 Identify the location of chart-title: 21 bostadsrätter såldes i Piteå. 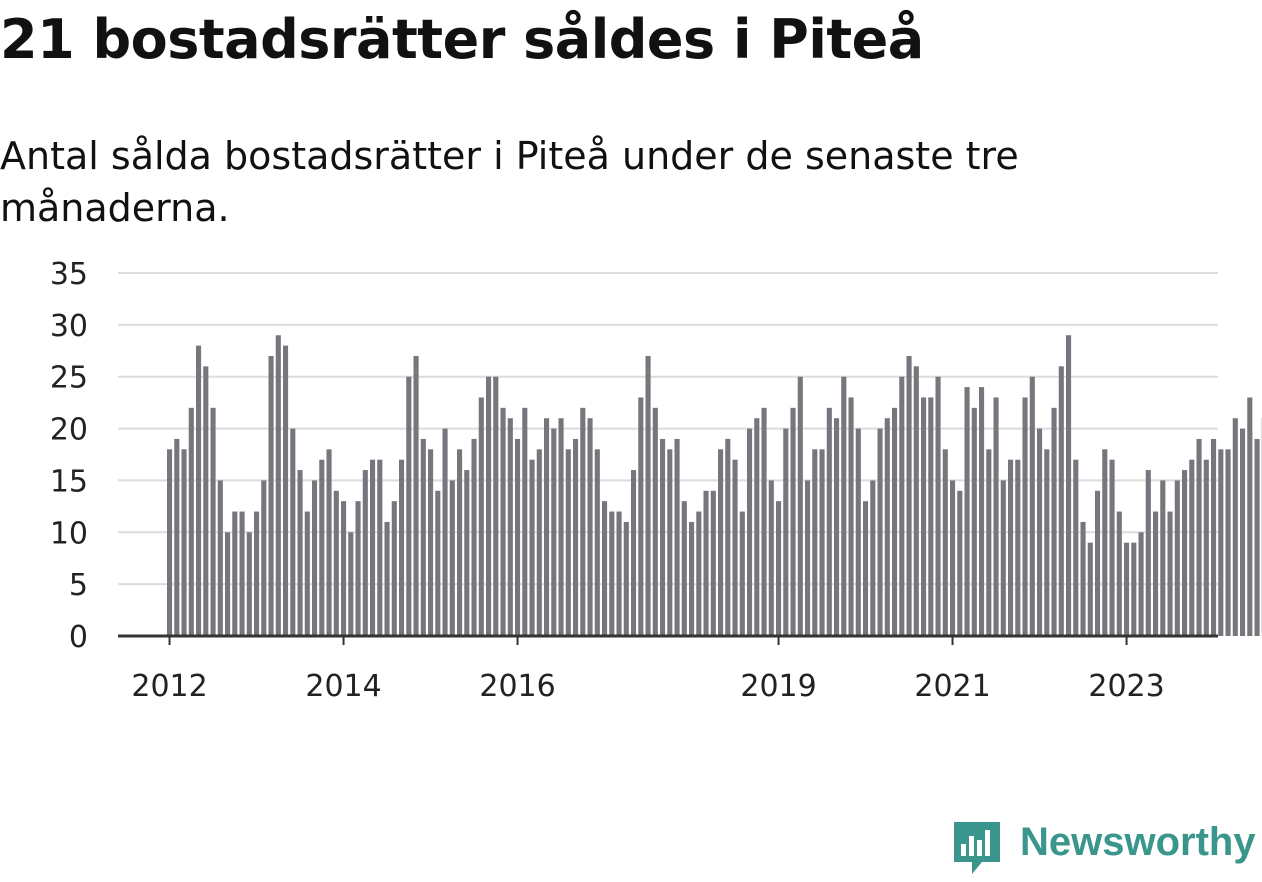
(462, 39).